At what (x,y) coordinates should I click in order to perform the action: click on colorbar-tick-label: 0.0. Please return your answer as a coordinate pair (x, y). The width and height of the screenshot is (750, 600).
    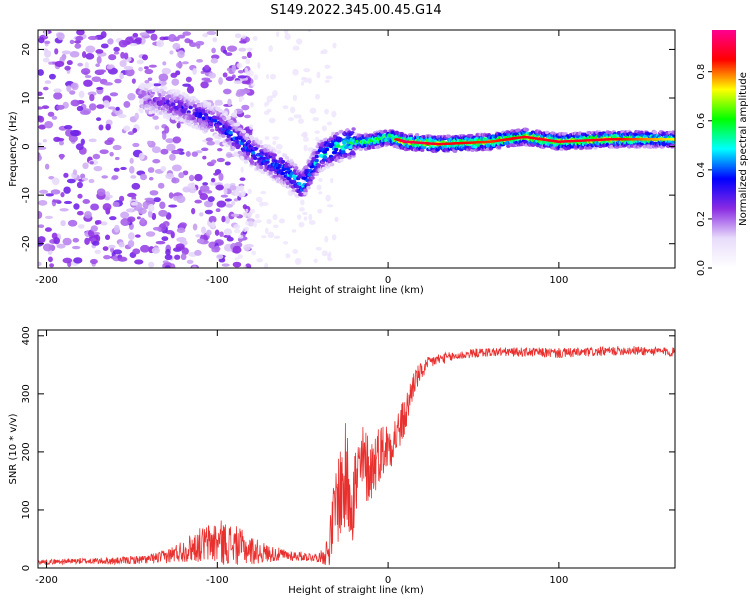
    Looking at the image, I should click on (701, 268).